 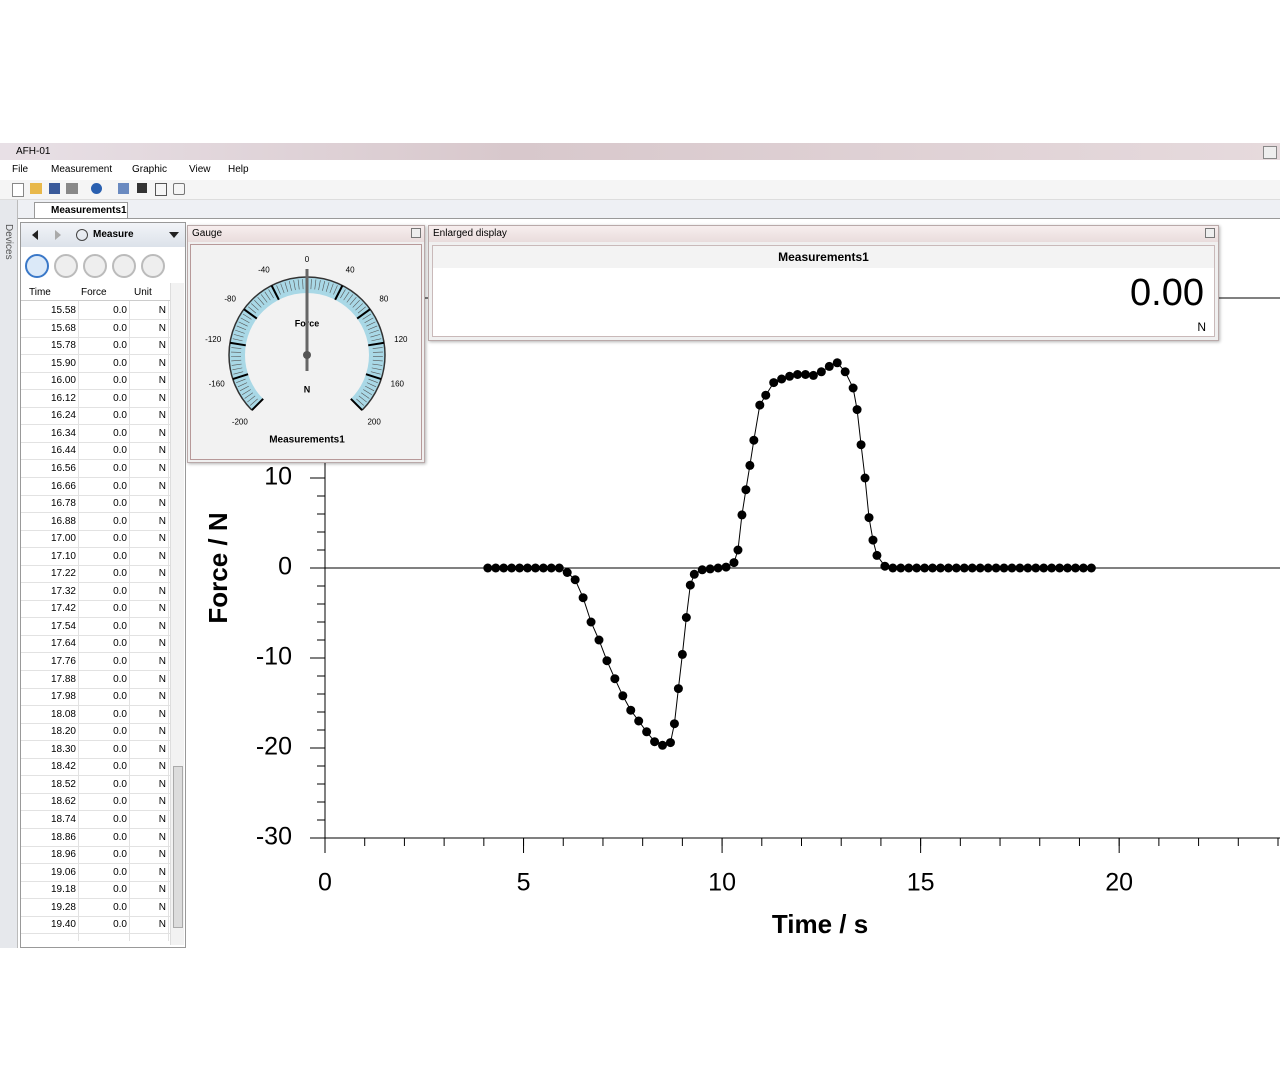 I want to click on table-cell: 18.62, so click(x=63, y=802).